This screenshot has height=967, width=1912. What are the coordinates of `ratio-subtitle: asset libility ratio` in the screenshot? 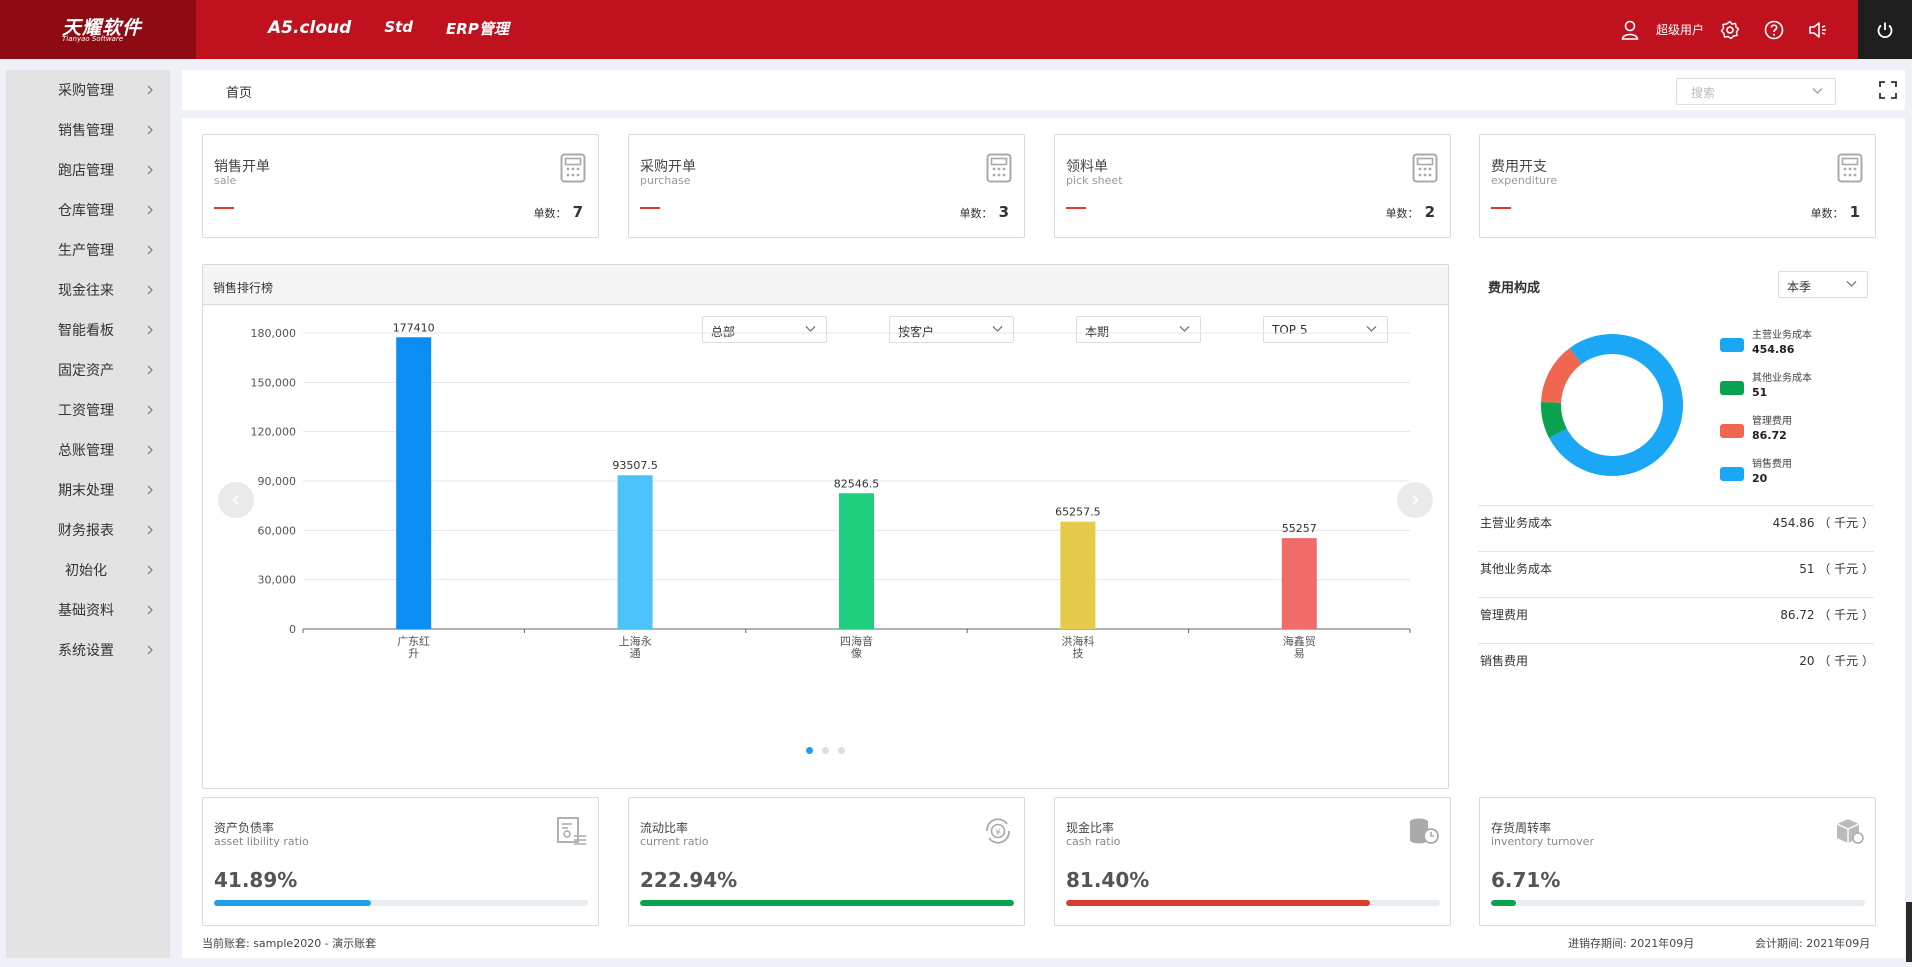 It's located at (261, 841).